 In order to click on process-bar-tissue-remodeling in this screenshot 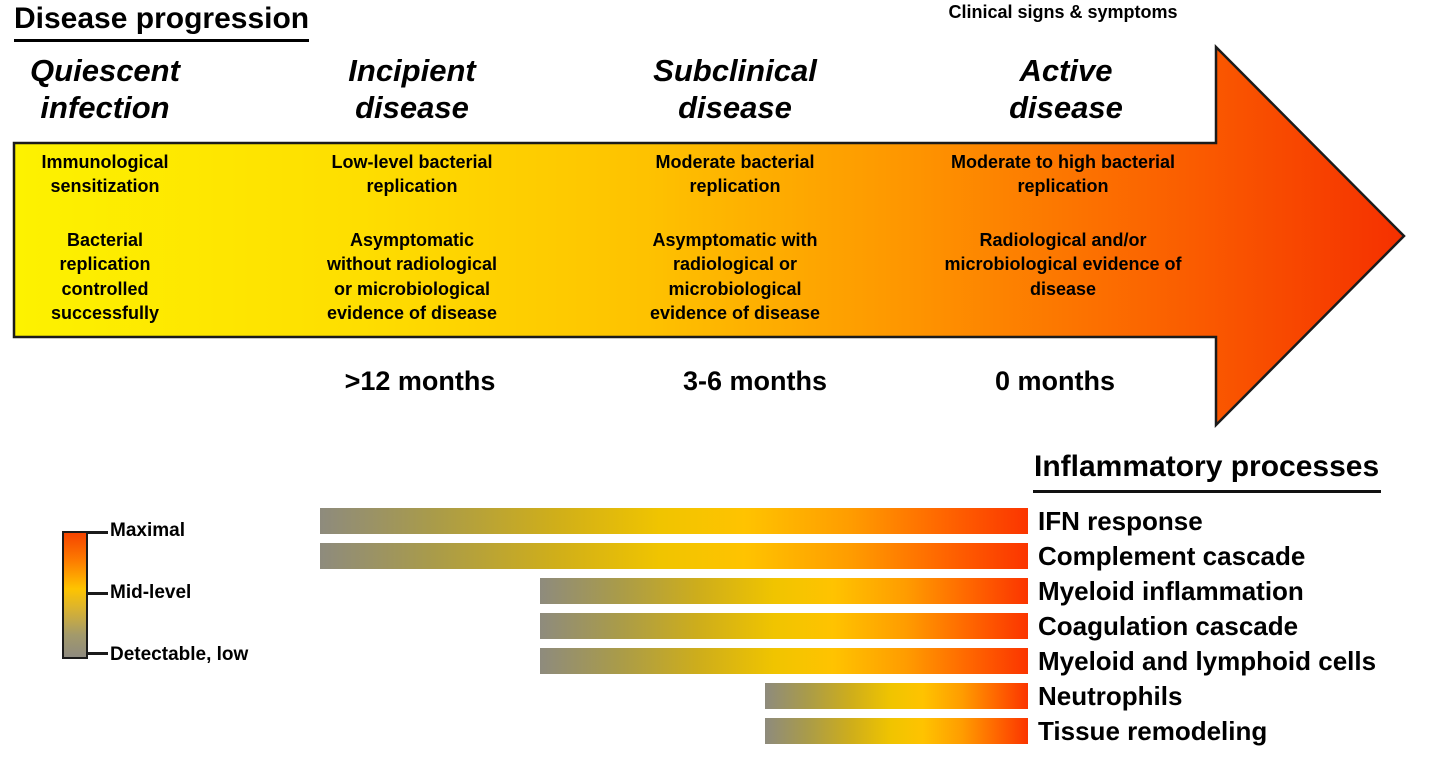, I will do `click(896, 731)`.